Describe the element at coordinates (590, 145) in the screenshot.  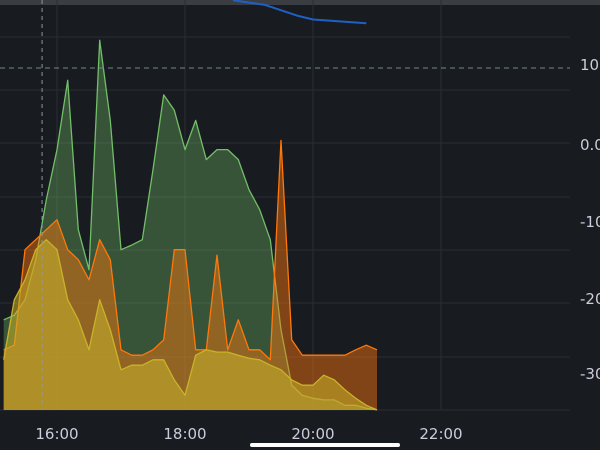
I see `y-tick-label: 0.0` at that location.